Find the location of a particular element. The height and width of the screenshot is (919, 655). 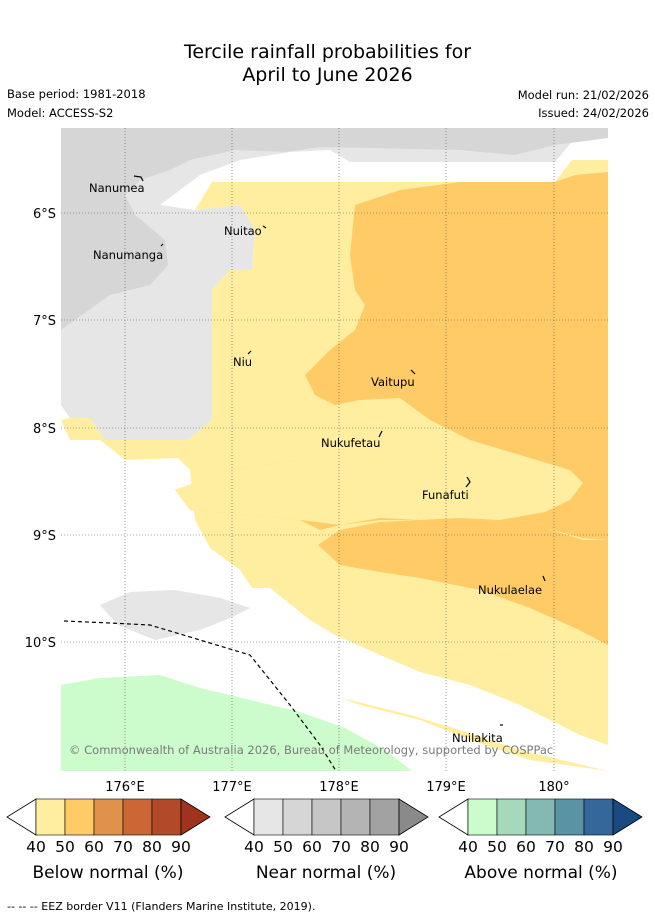

lat-label-9s: 9°S is located at coordinates (44, 536).